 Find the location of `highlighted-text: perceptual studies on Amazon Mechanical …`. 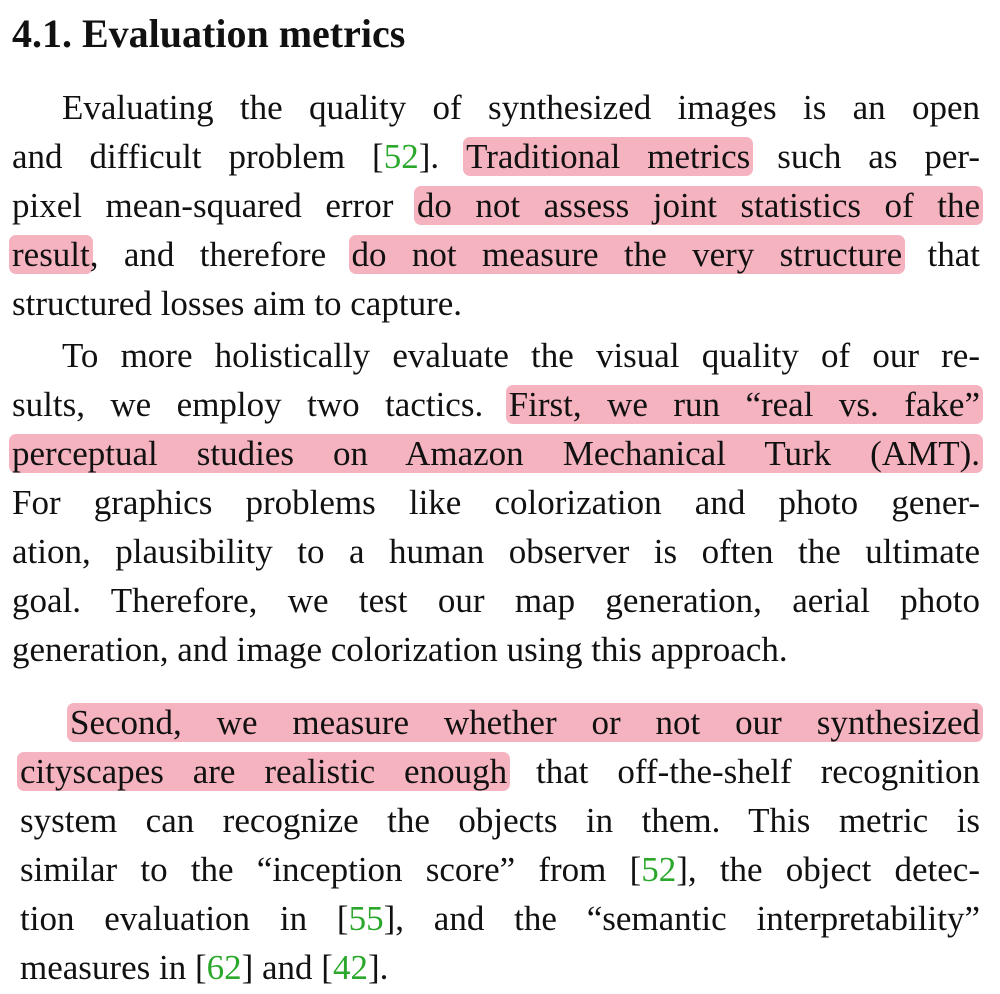

highlighted-text: perceptual studies on Amazon Mechanical … is located at coordinates (496, 453).